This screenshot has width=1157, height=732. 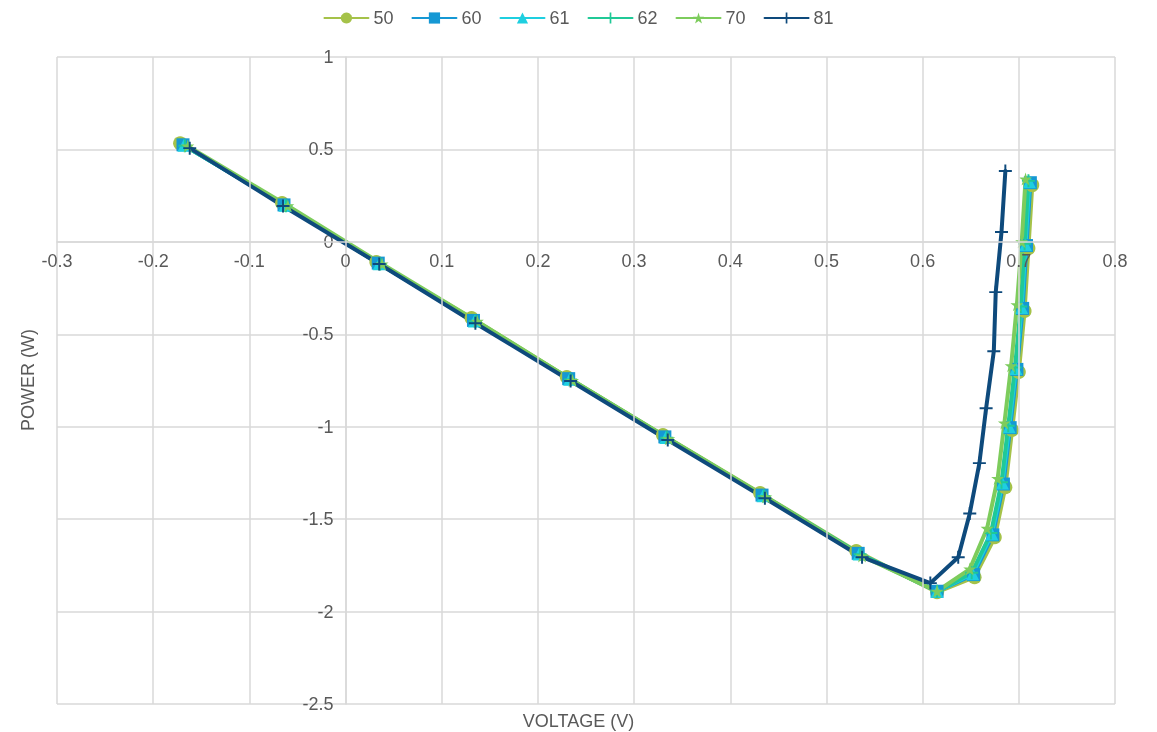 I want to click on x-axis-title: VOLTAGE (V), so click(x=578, y=721).